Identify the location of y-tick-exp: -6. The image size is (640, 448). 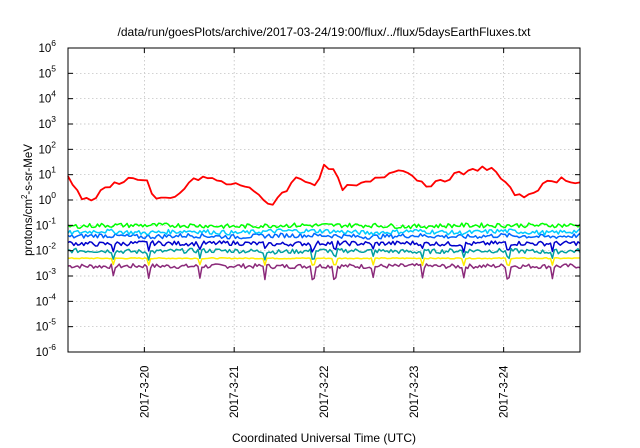
(52, 347).